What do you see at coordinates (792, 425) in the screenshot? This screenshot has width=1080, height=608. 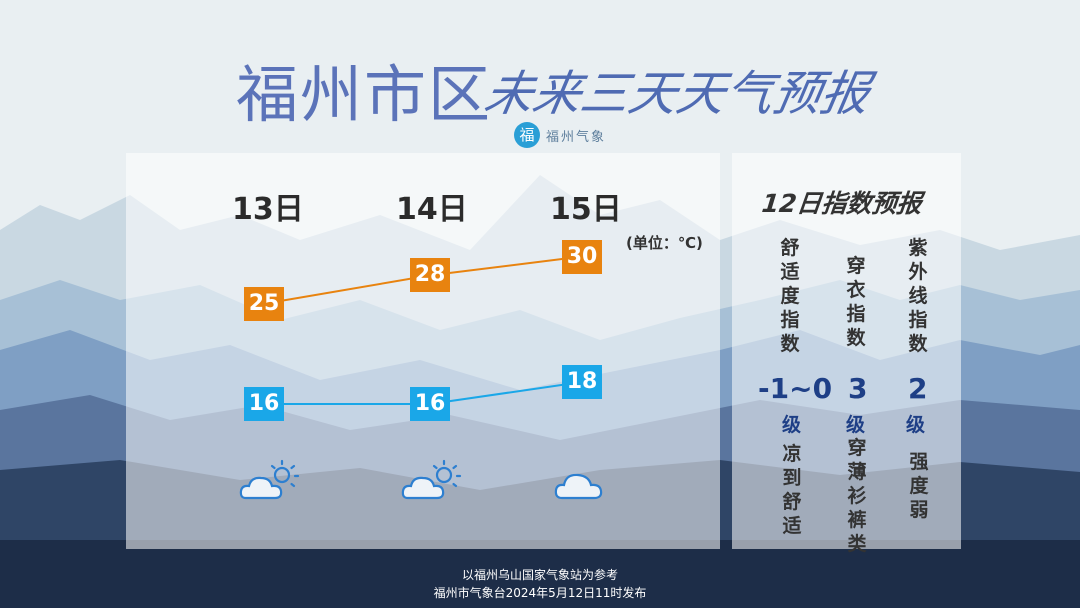 I see `index-unit-comfort: 级` at bounding box center [792, 425].